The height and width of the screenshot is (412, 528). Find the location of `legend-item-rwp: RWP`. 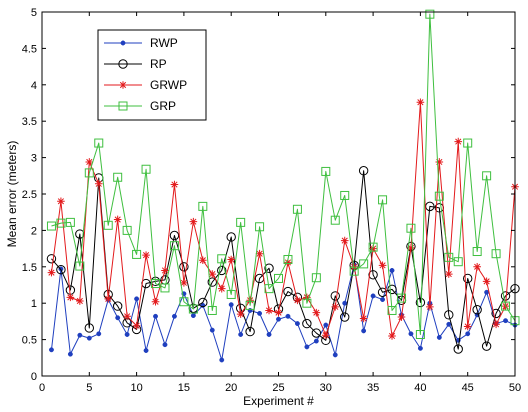

legend-item-rwp: RWP is located at coordinates (141, 43).